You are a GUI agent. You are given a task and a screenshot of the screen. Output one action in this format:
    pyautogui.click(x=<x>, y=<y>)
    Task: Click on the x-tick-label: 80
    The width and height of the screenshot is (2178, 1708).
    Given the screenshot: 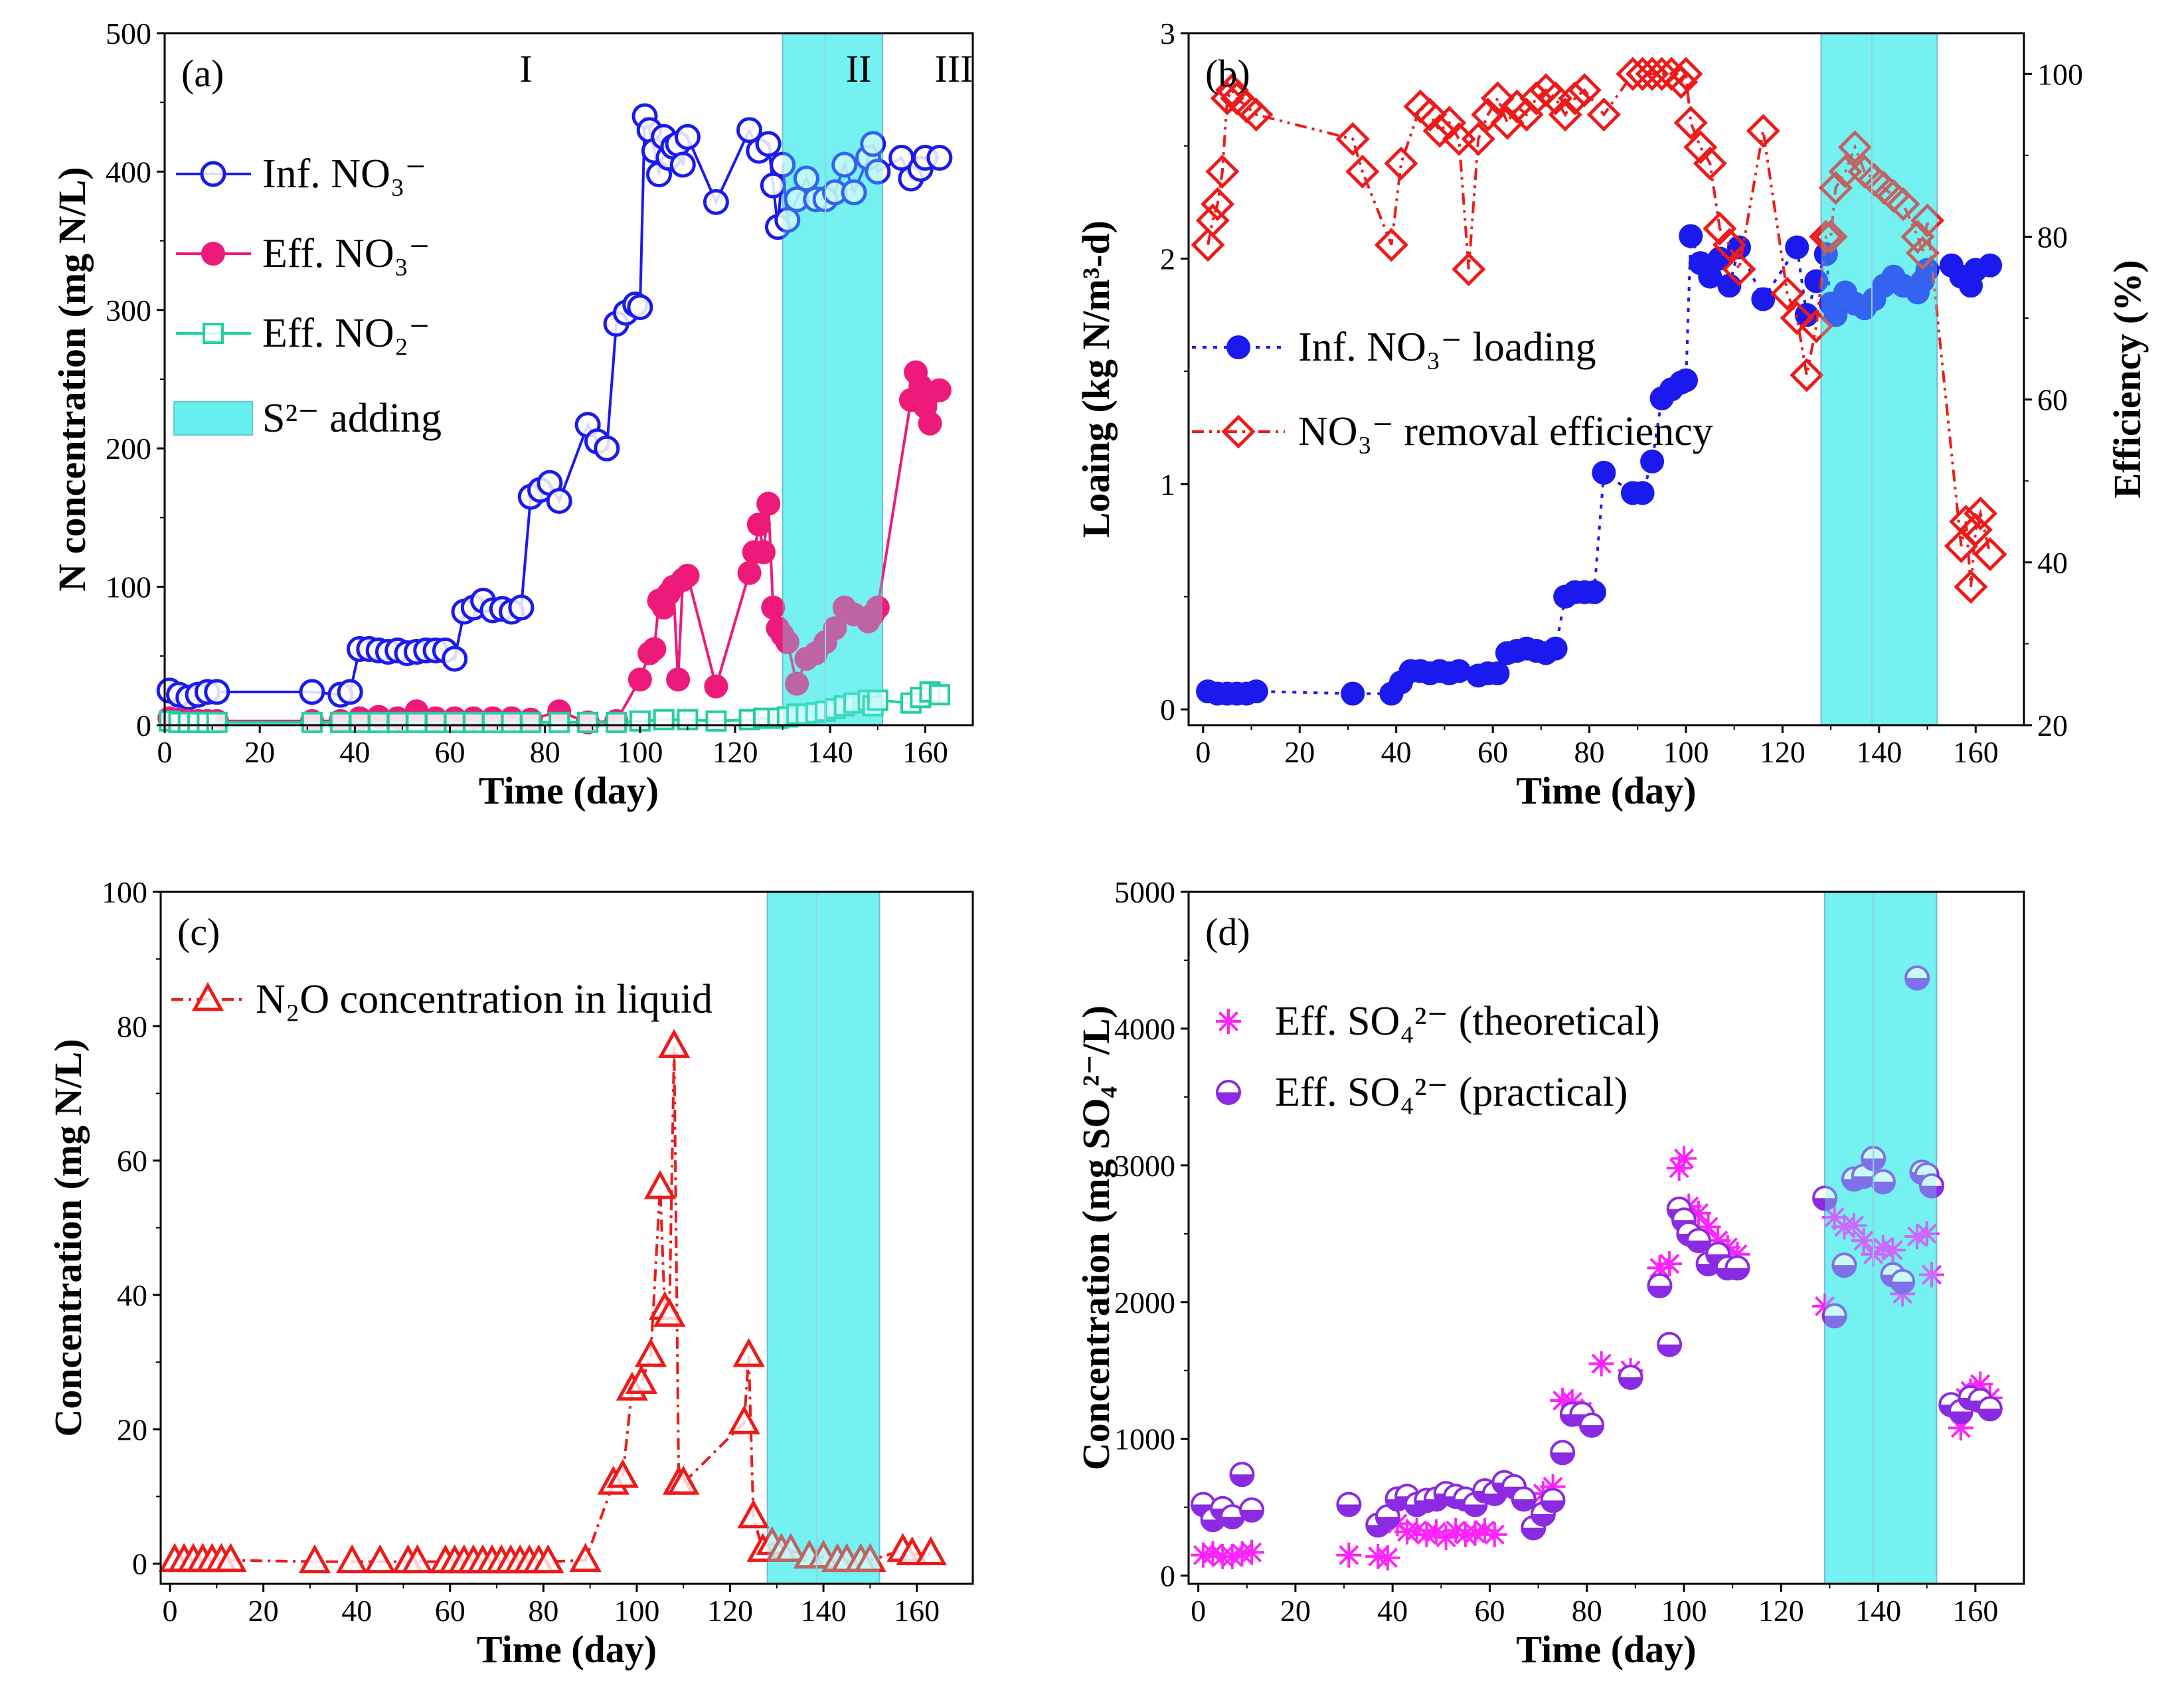 What is the action you would take?
    pyautogui.click(x=543, y=1611)
    